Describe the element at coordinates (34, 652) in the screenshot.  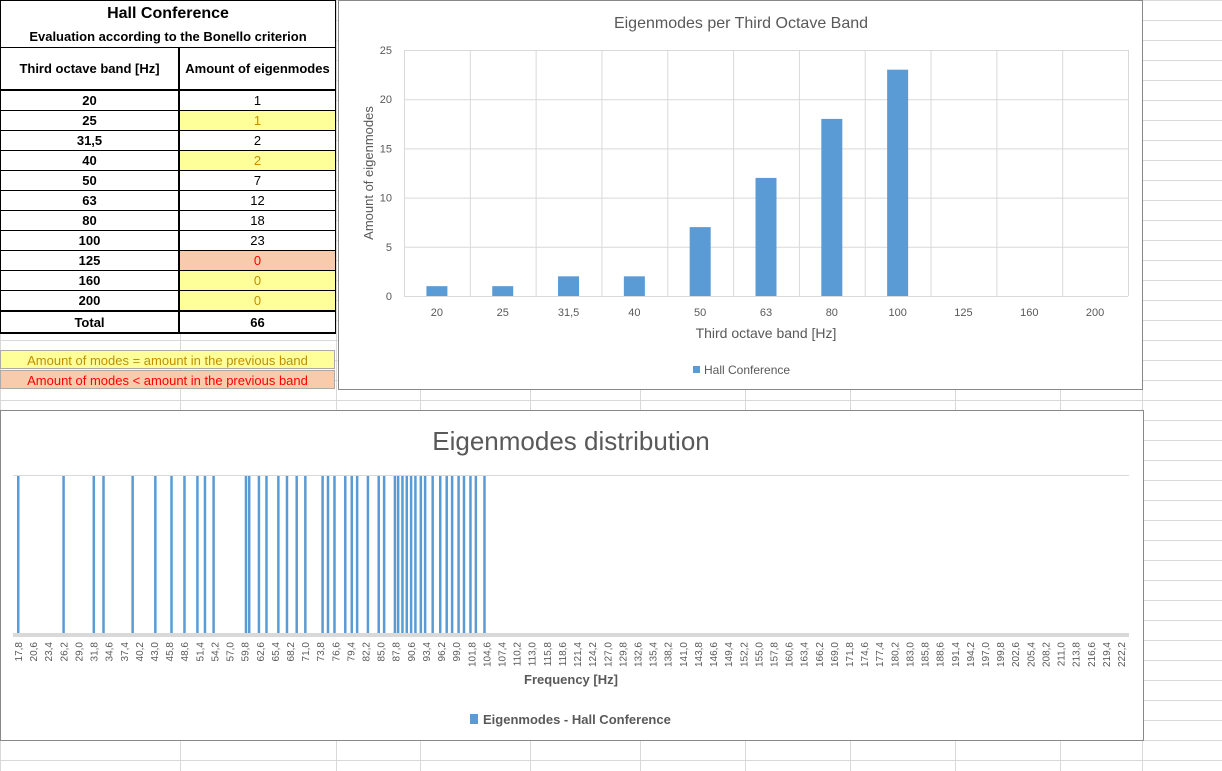
I see `x-tick-label: 20,6` at that location.